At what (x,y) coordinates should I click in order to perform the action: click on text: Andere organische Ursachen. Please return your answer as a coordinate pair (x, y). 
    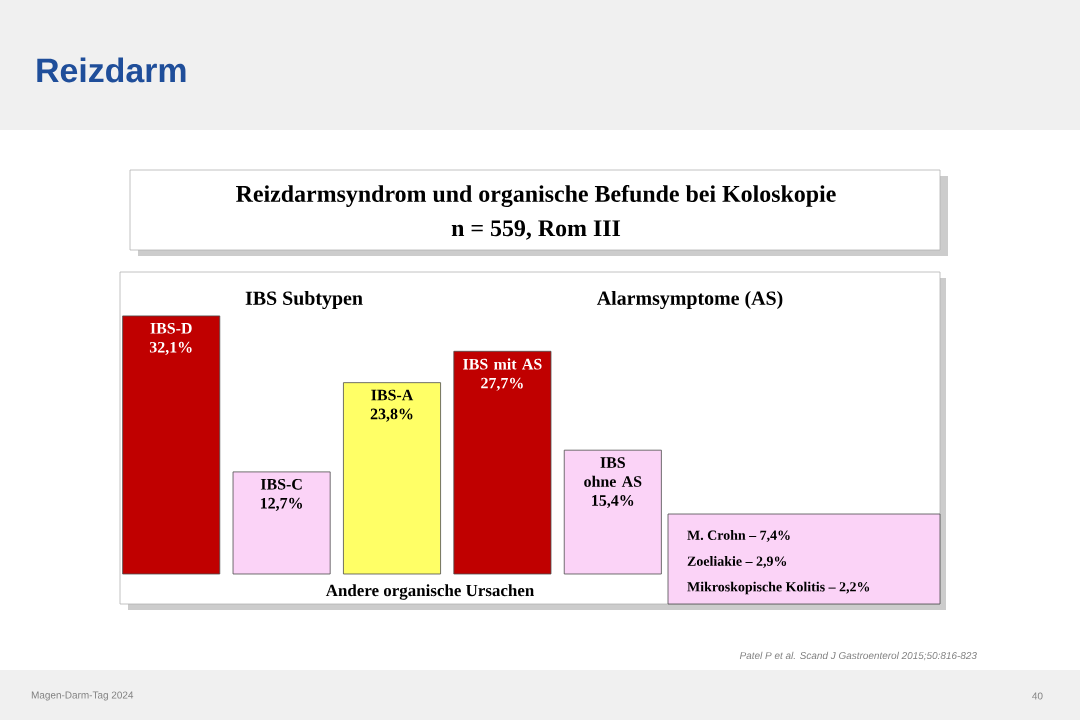
    Looking at the image, I should click on (430, 592).